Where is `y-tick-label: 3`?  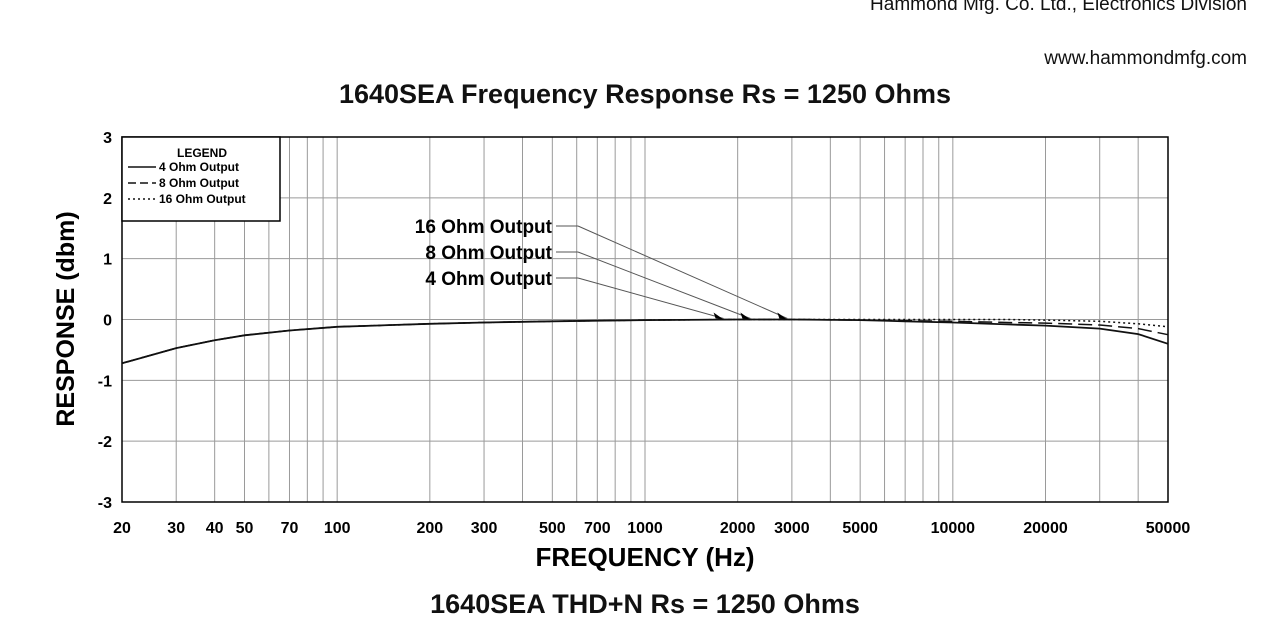
y-tick-label: 3 is located at coordinates (107, 138).